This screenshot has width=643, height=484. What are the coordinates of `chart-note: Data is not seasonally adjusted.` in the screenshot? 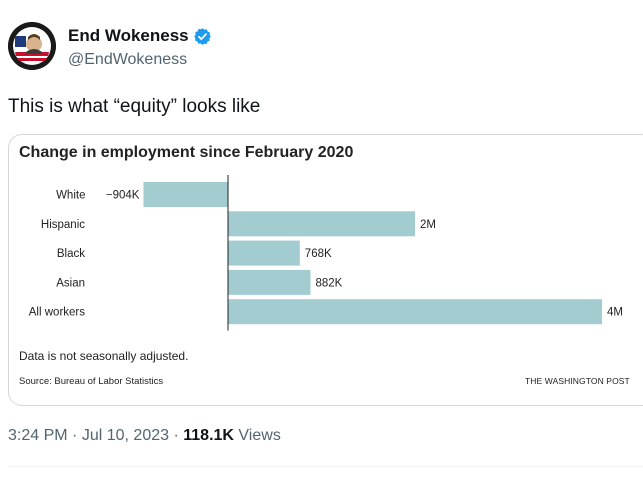 It's located at (104, 356).